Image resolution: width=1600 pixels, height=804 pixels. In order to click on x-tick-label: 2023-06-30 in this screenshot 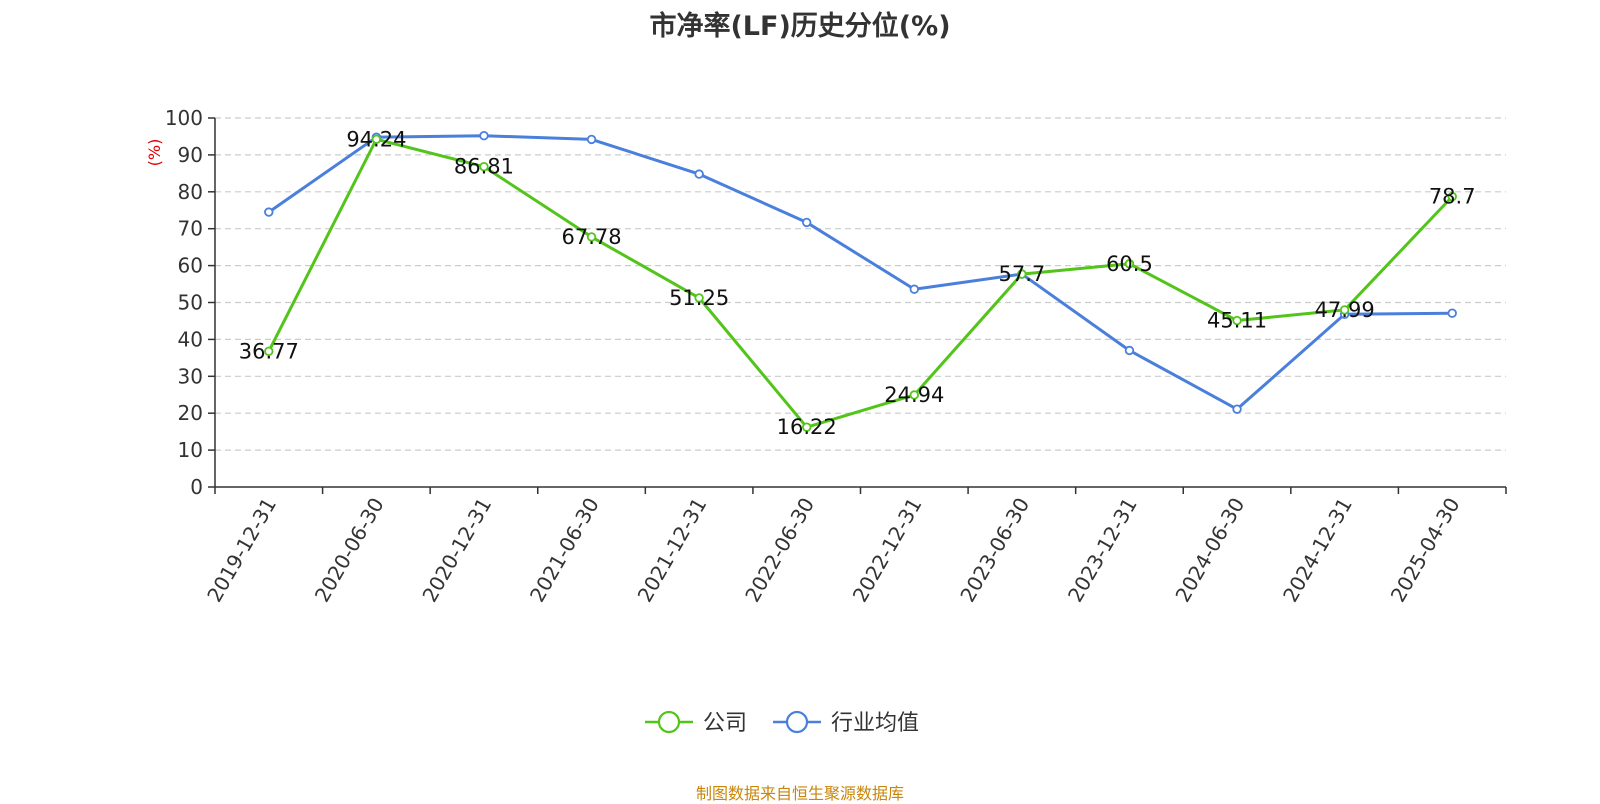, I will do `click(994, 550)`.